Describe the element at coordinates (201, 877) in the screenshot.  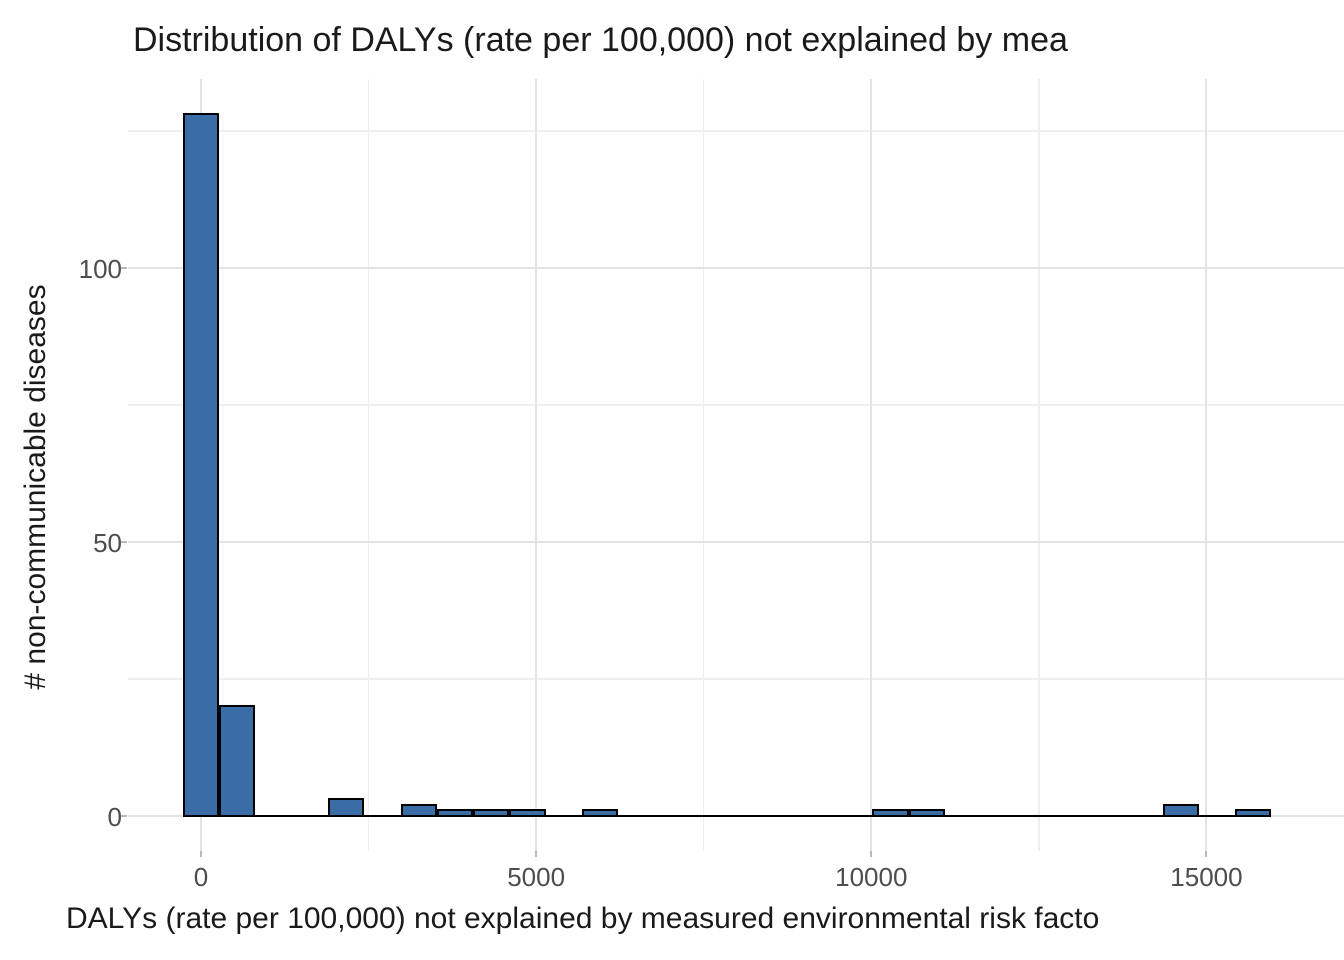
I see `x-tick-label: 0` at that location.